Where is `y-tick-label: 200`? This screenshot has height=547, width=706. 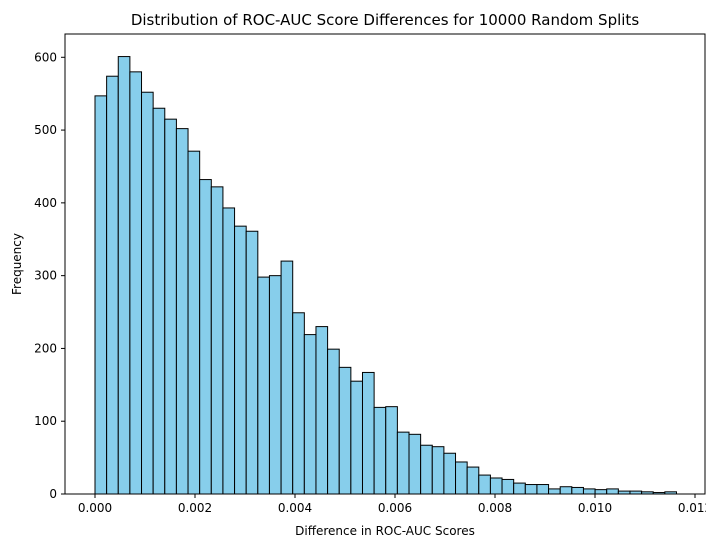
y-tick-label: 200 is located at coordinates (45, 348).